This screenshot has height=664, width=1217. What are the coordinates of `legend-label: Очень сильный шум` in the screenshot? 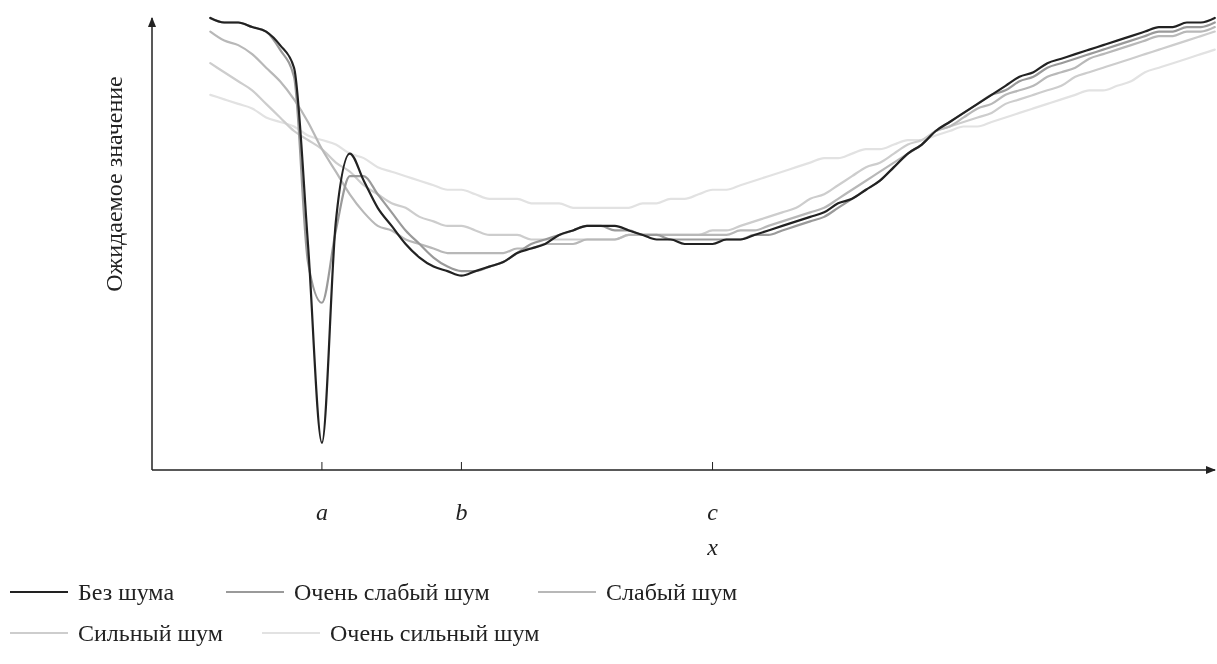 It's located at (435, 633).